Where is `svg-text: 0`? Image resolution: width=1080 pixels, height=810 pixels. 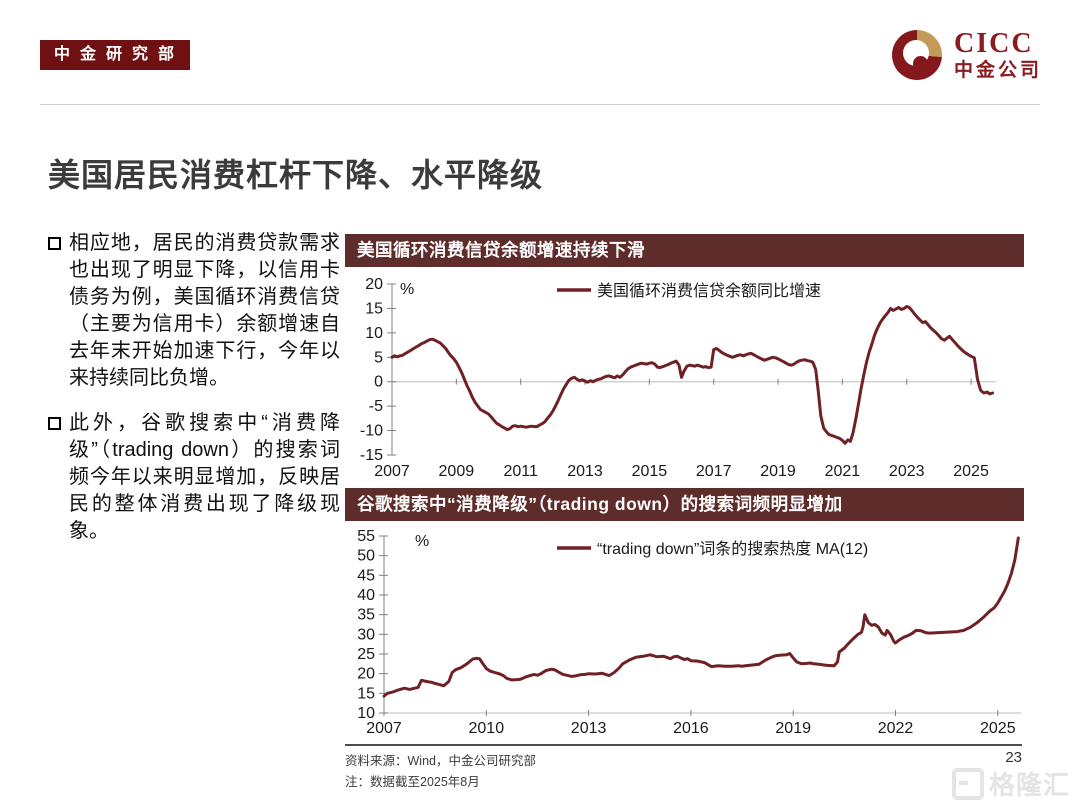 svg-text: 0 is located at coordinates (378, 382).